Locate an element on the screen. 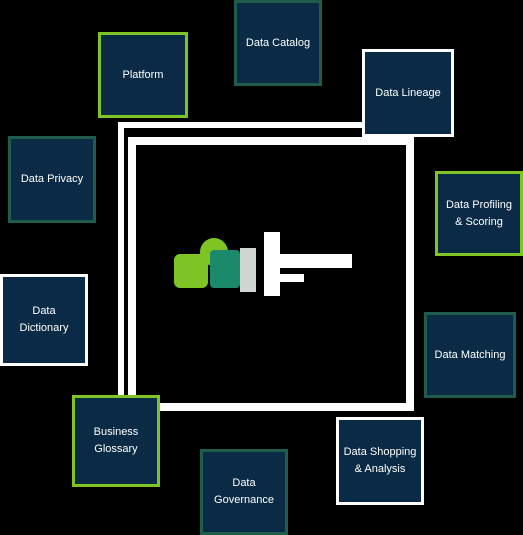 Image resolution: width=523 pixels, height=535 pixels. tile-label: Data Profiling & Scoring is located at coordinates (479, 213).